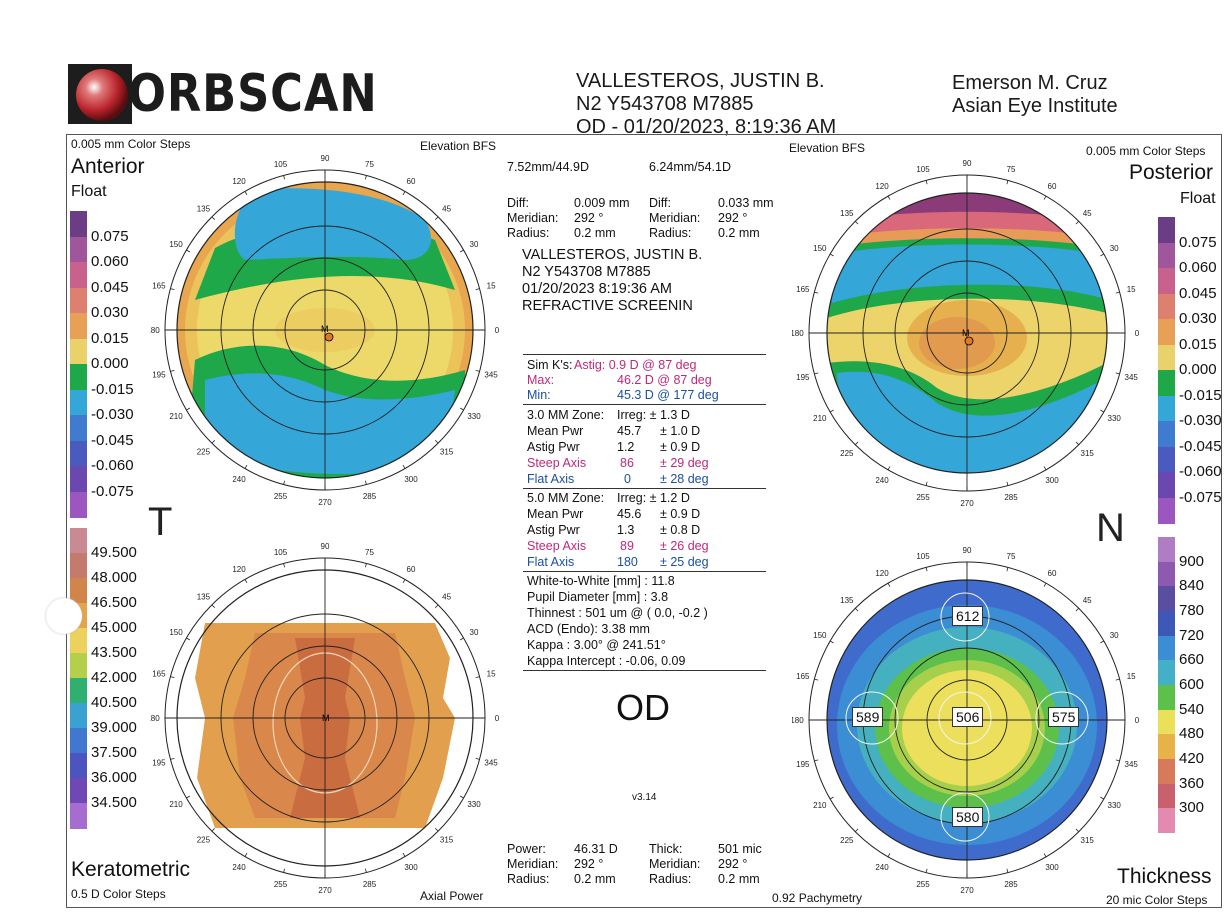 The image size is (1226, 918). I want to click on scale-tick-label: 720, so click(1192, 635).